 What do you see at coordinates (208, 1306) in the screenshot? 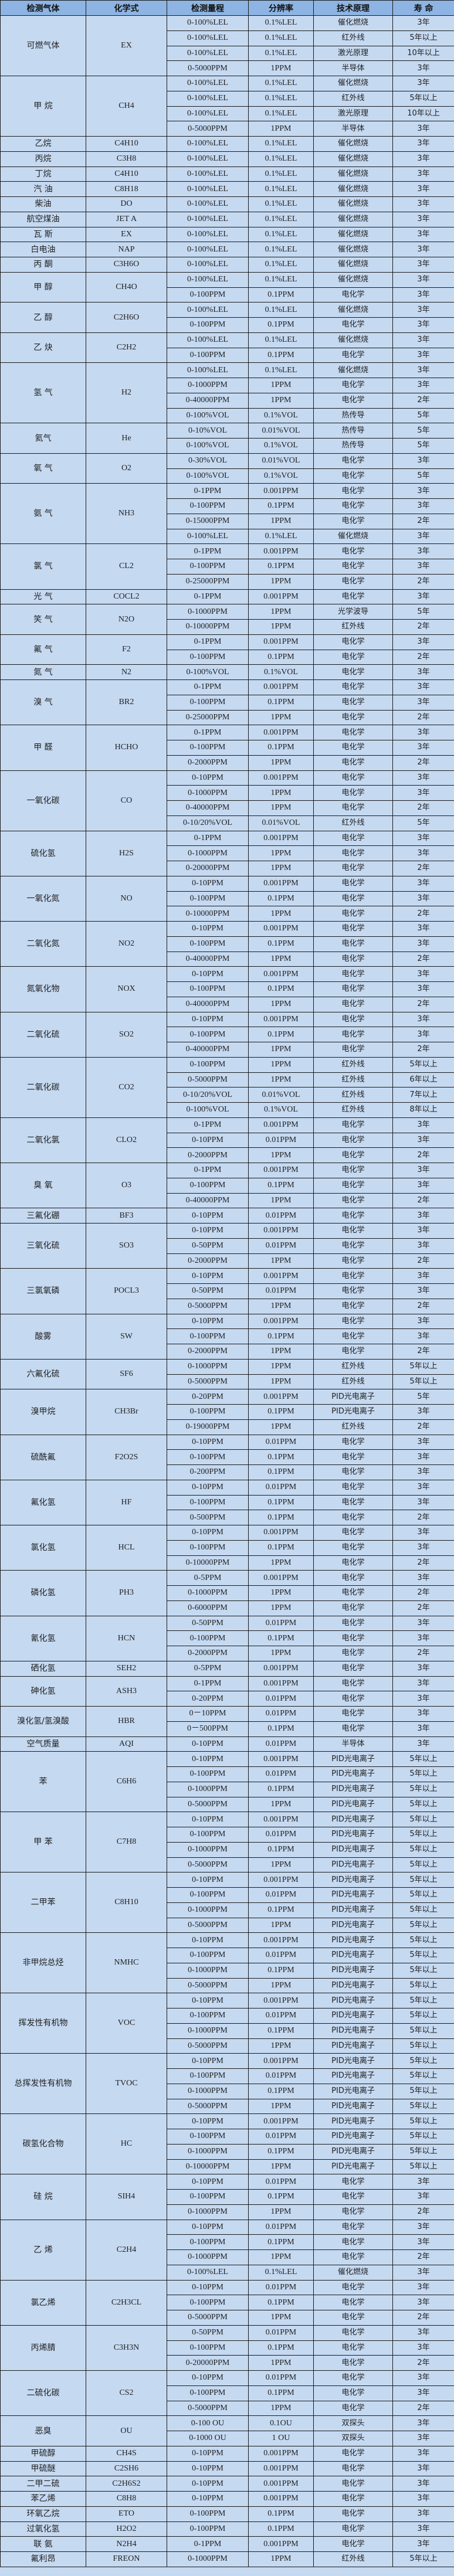
I see `range-cell: 0-5000PPM` at bounding box center [208, 1306].